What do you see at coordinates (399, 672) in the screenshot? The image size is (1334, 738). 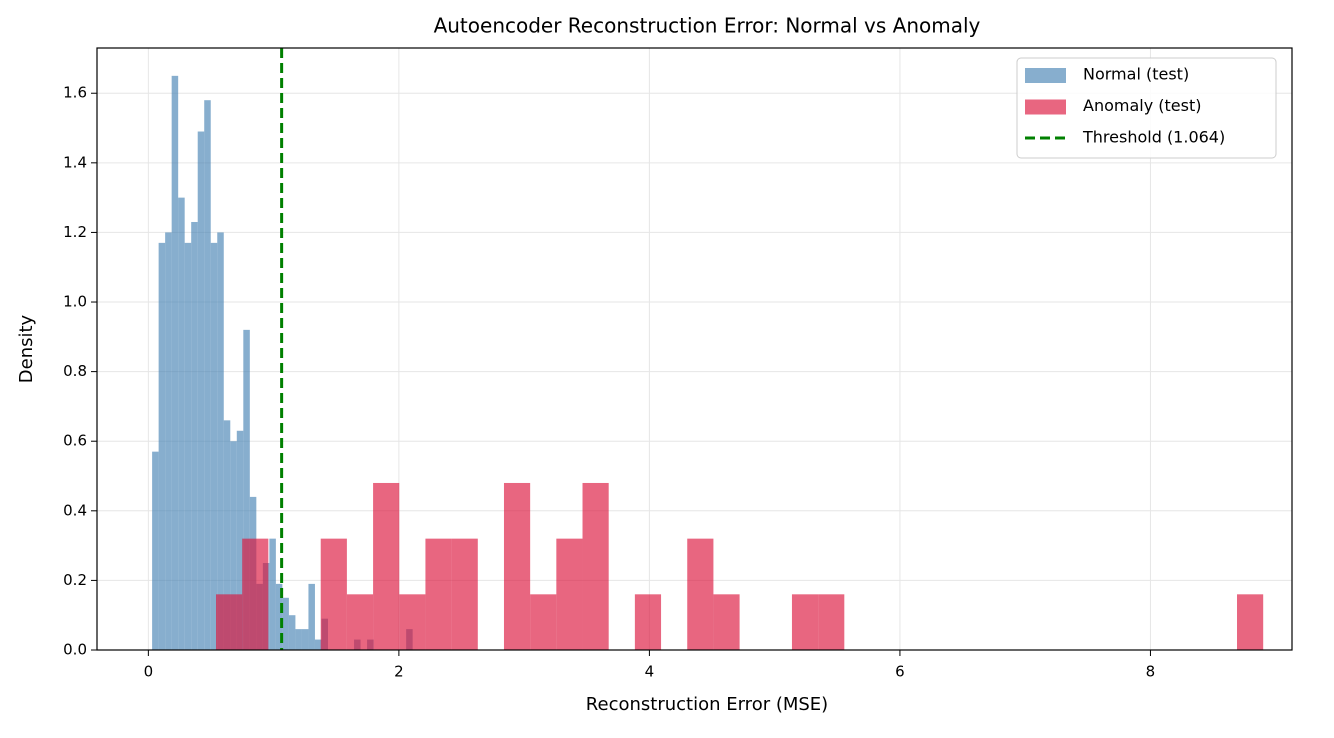 I see `x-tick-label: 2` at bounding box center [399, 672].